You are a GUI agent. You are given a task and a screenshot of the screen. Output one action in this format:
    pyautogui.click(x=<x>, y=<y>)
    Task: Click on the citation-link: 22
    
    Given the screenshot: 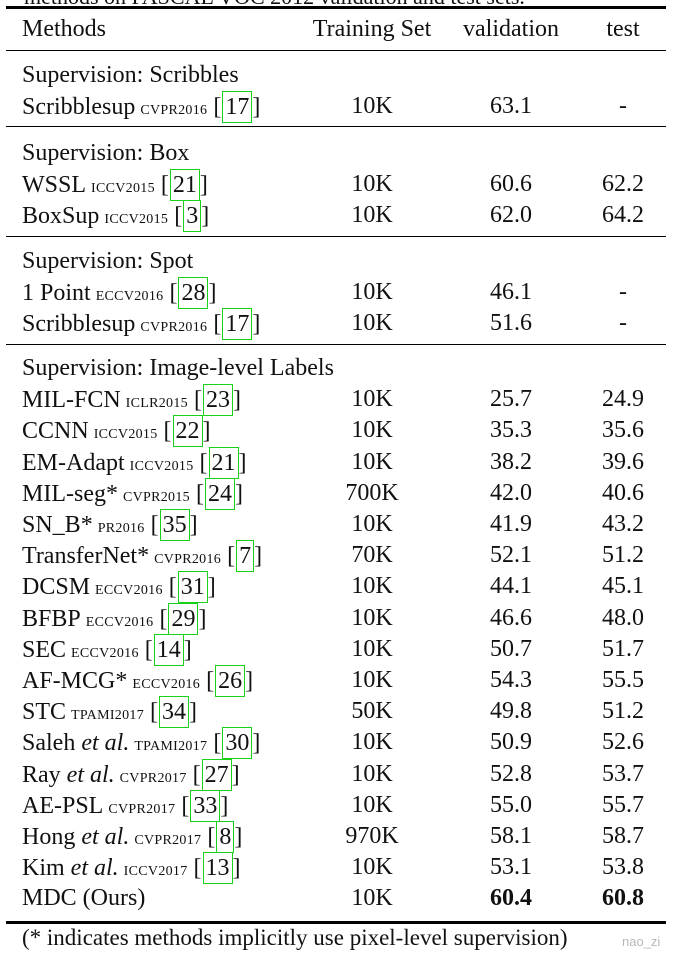 What is the action you would take?
    pyautogui.click(x=187, y=431)
    